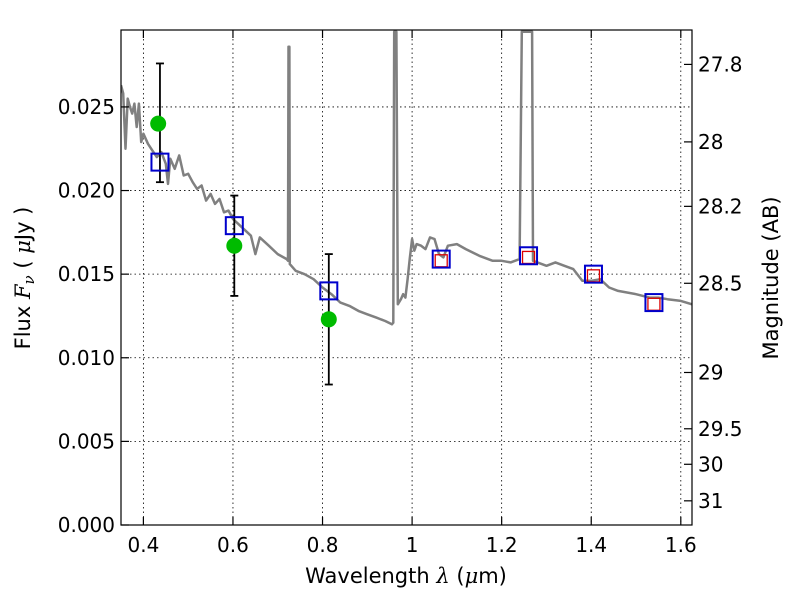 This screenshot has width=800, height=600. Describe the element at coordinates (86, 441) in the screenshot. I see `y-tick-label: 0.005` at that location.